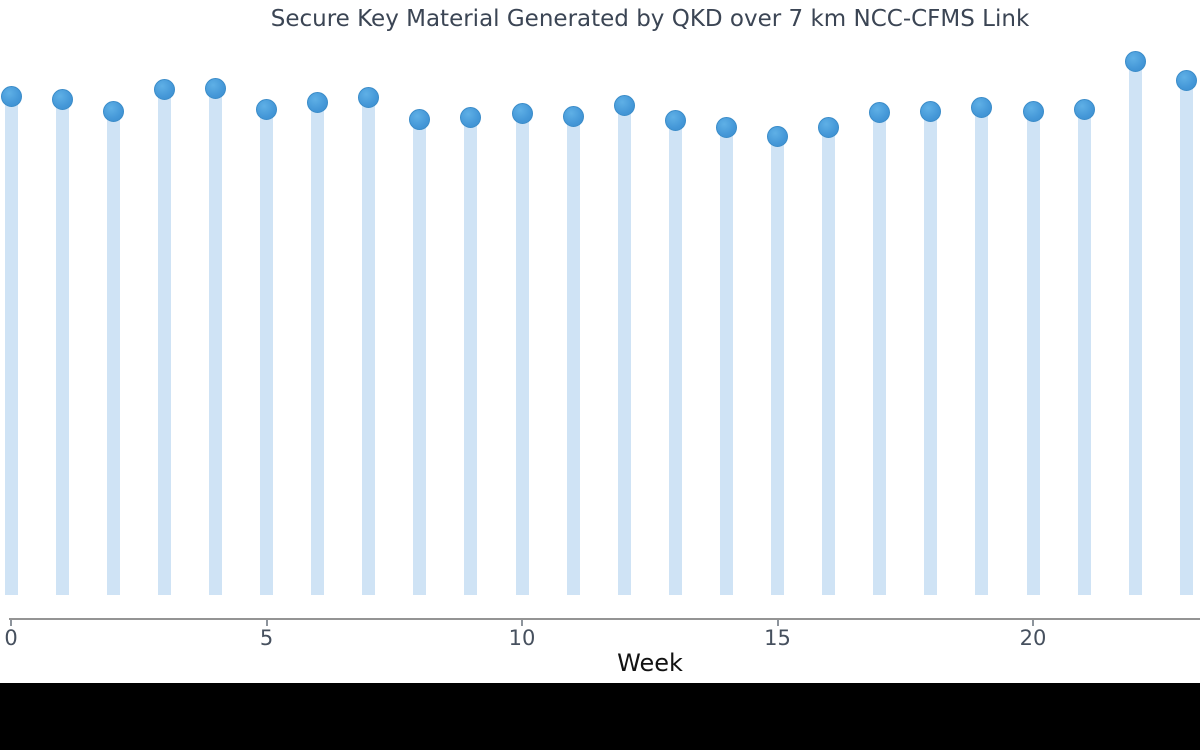  Describe the element at coordinates (11, 638) in the screenshot. I see `x-axis-tick-label-0: 0` at that location.